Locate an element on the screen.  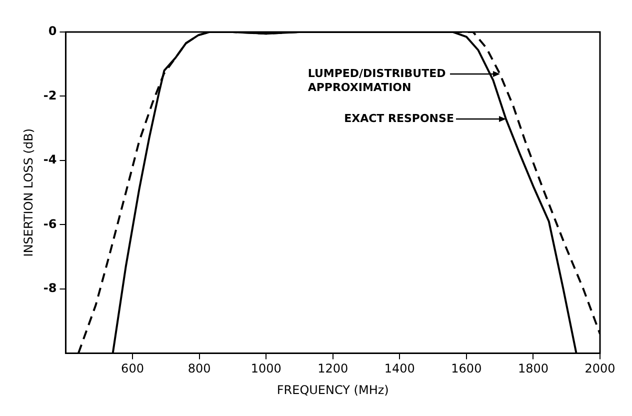
x-axis-title: FREQUENCY (MHz) is located at coordinates (332, 389).